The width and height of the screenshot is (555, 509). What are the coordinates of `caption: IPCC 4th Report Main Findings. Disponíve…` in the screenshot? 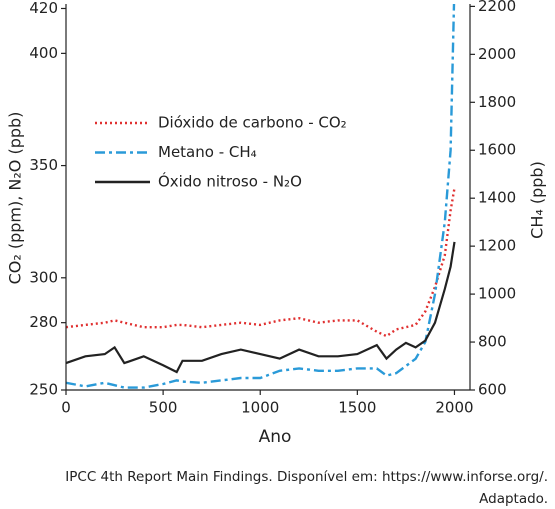 It's located at (306, 477).